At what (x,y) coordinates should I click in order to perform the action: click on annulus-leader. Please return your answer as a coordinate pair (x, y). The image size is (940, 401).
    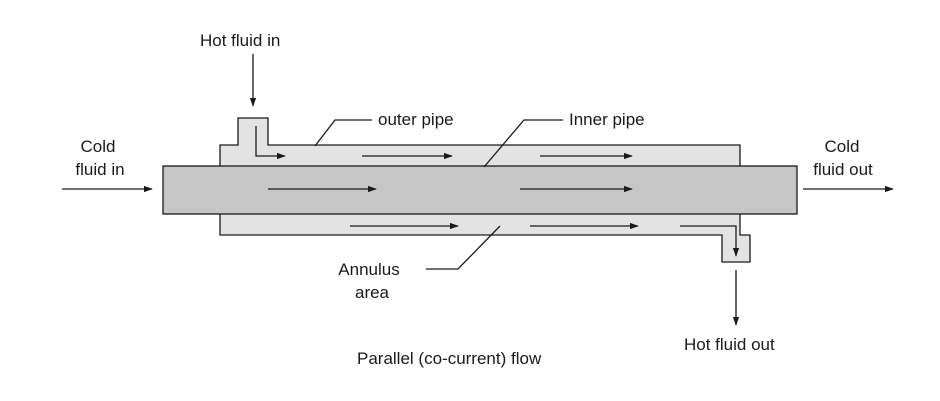
    Looking at the image, I should click on (463, 247).